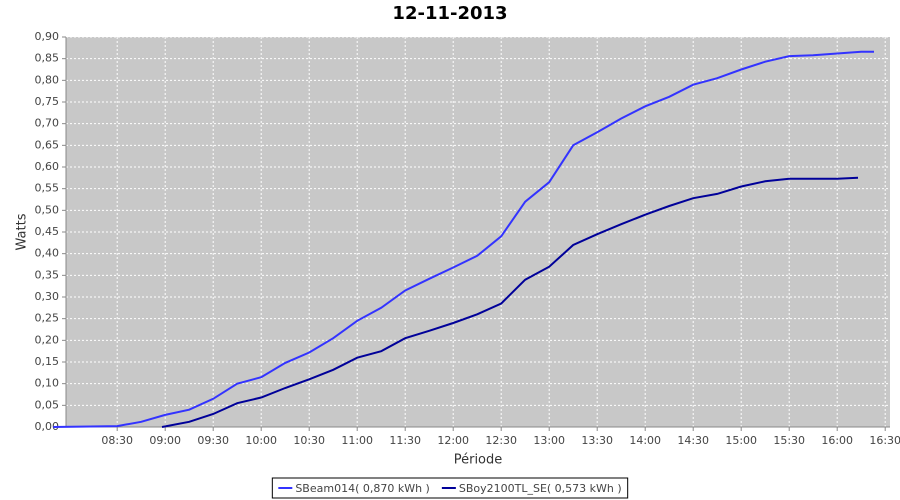  What do you see at coordinates (309, 440) in the screenshot?
I see `x-tick-label: 10:30` at bounding box center [309, 440].